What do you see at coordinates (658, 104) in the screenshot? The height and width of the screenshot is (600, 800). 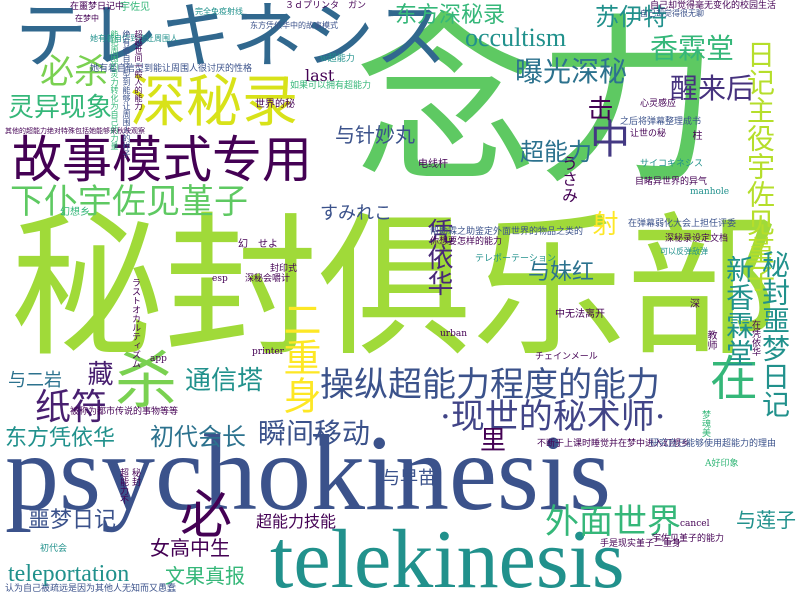 I see `small-word: 心灵感应` at bounding box center [658, 104].